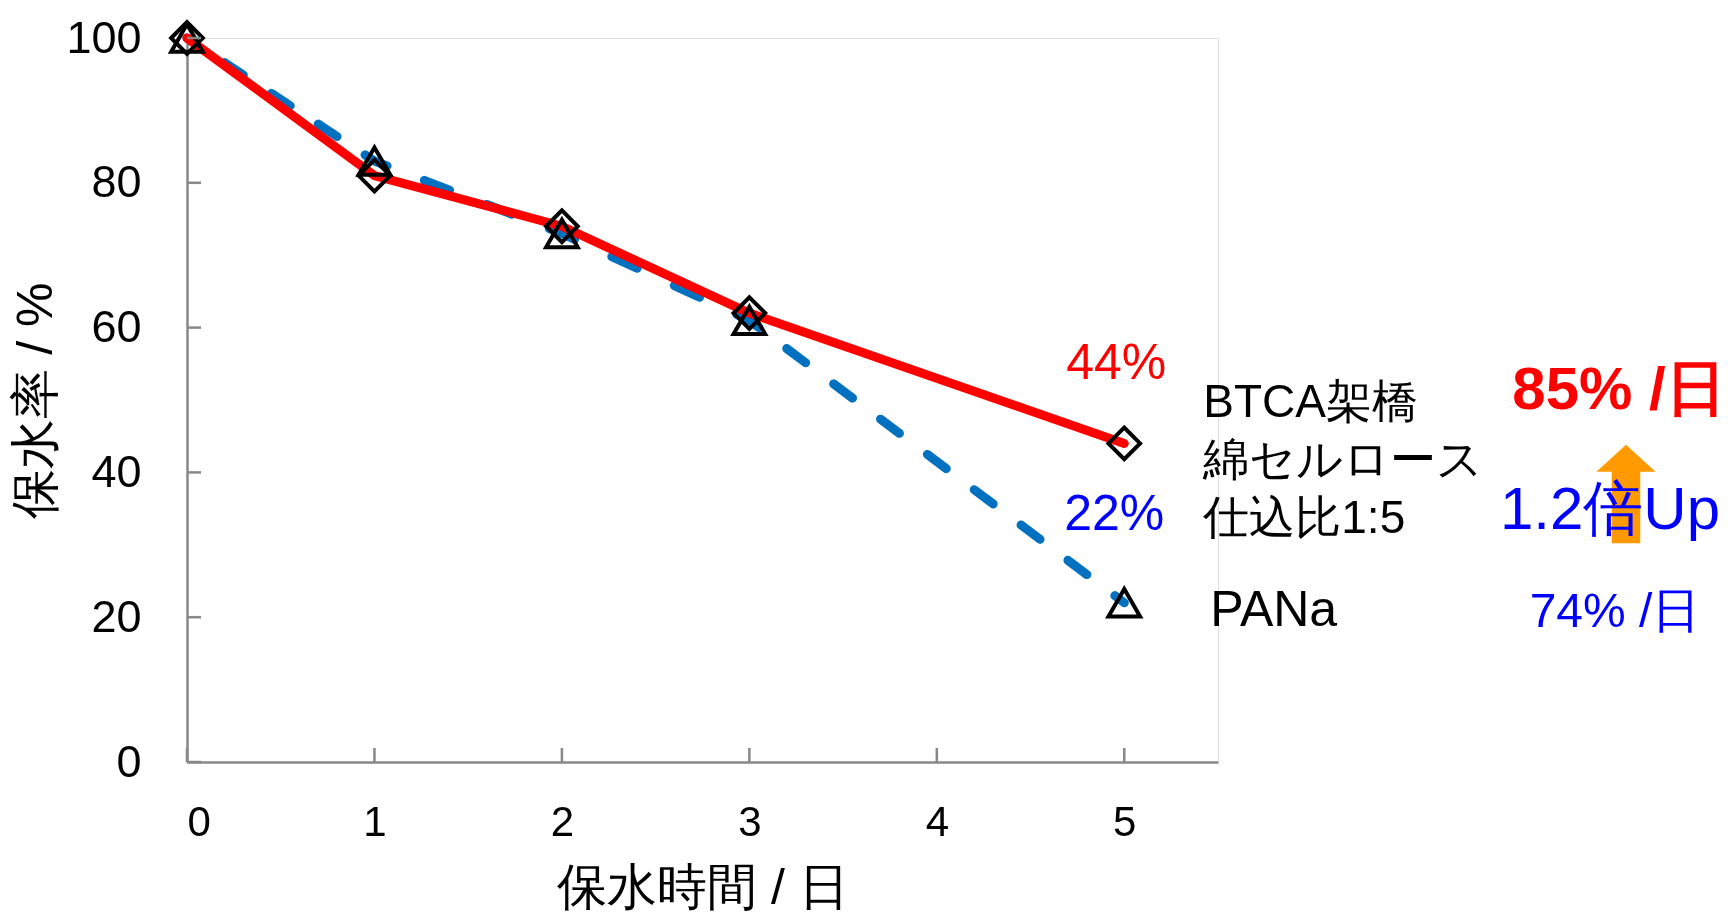 The width and height of the screenshot is (1733, 916). I want to click on y-tick-label: 40, so click(116, 471).